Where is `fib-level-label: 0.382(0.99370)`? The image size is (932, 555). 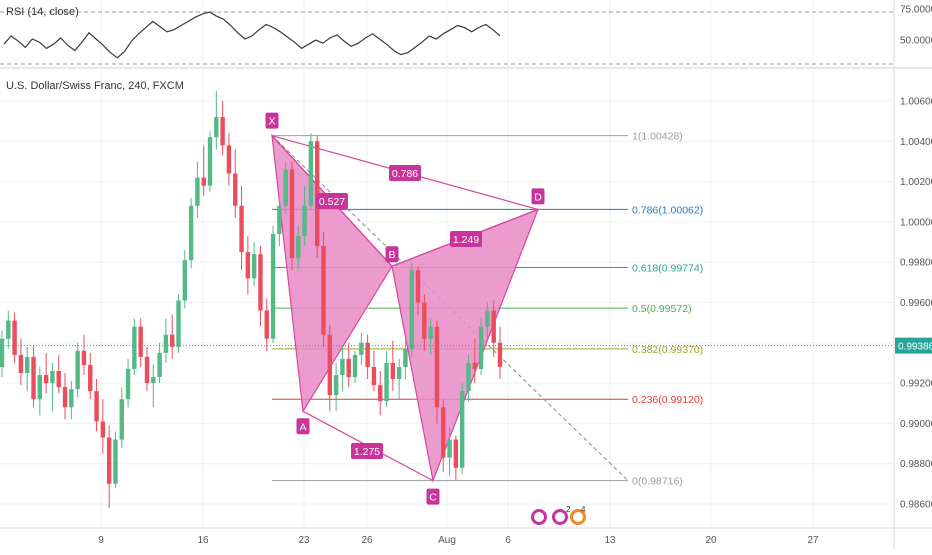 fib-level-label: 0.382(0.99370) is located at coordinates (667, 350).